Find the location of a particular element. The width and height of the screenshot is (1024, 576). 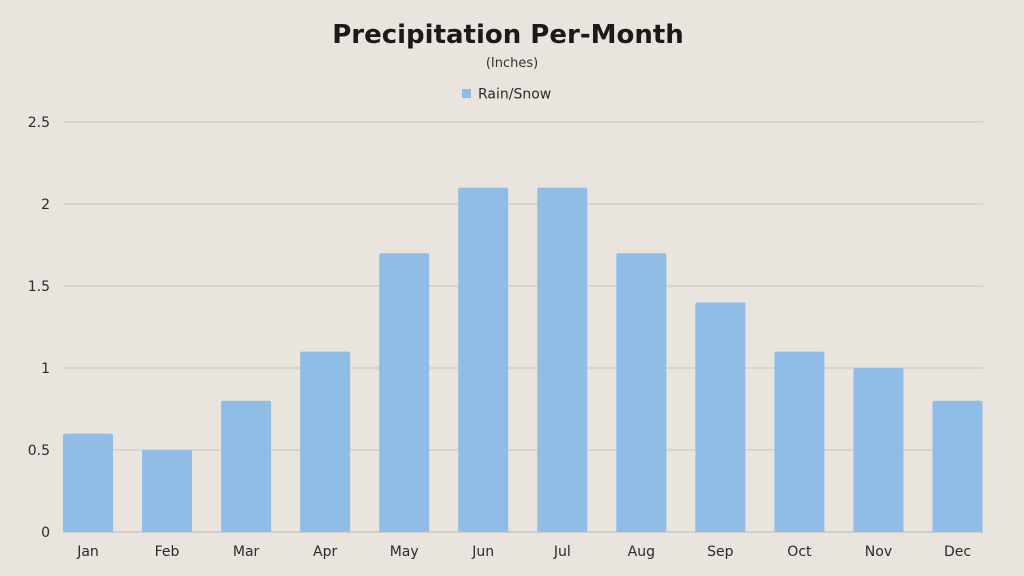

x-tick-label-dec: Dec is located at coordinates (957, 552).